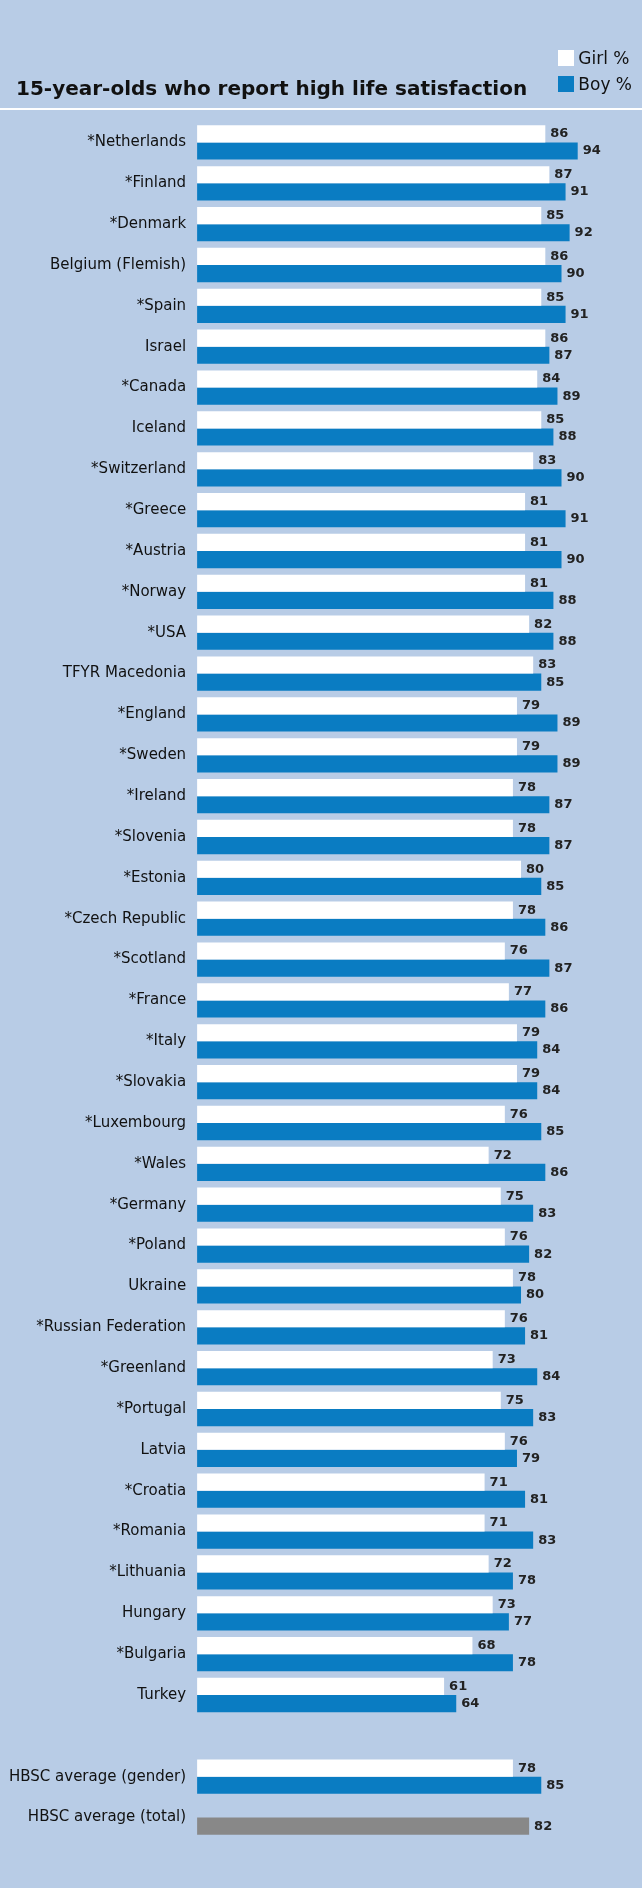 This screenshot has width=642, height=1888. I want to click on y-tick-label: HBSC average (gender), so click(98, 1775).